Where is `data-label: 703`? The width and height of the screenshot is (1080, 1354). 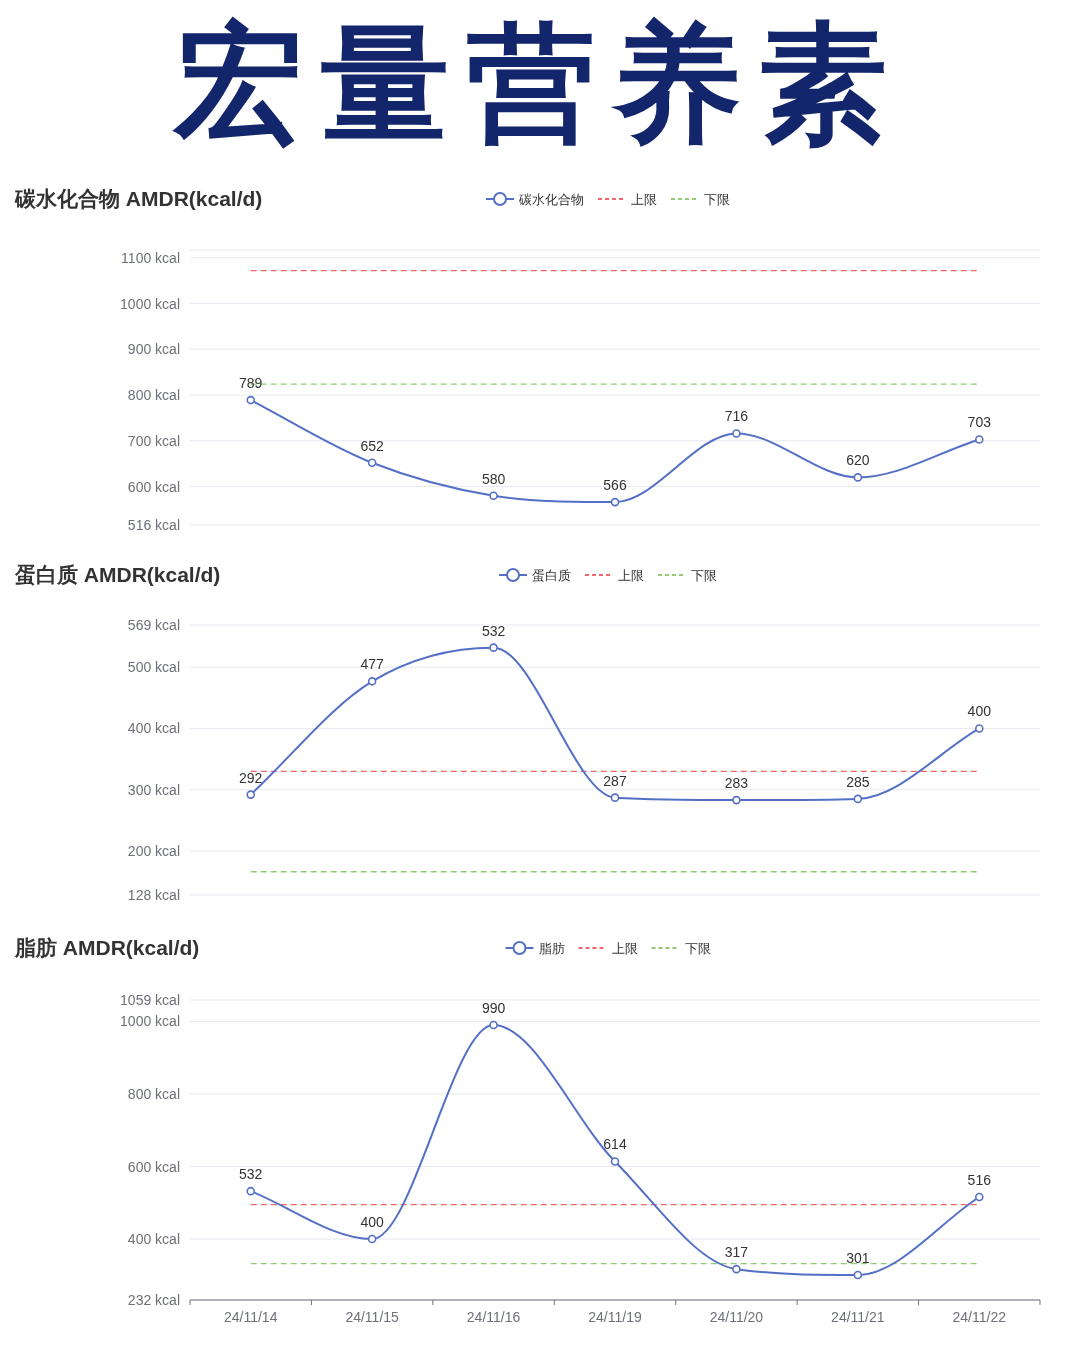
data-label: 703 is located at coordinates (979, 422).